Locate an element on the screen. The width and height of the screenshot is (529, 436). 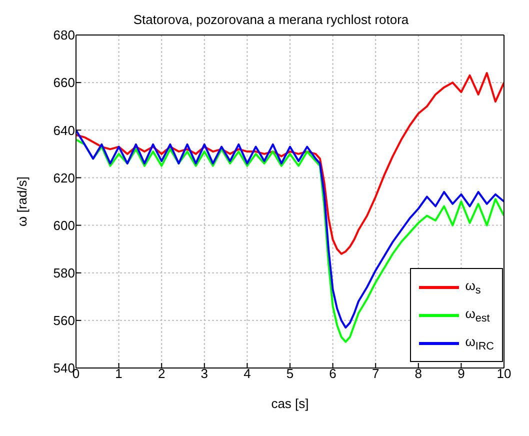
x-tick-label: 1 is located at coordinates (118, 374).